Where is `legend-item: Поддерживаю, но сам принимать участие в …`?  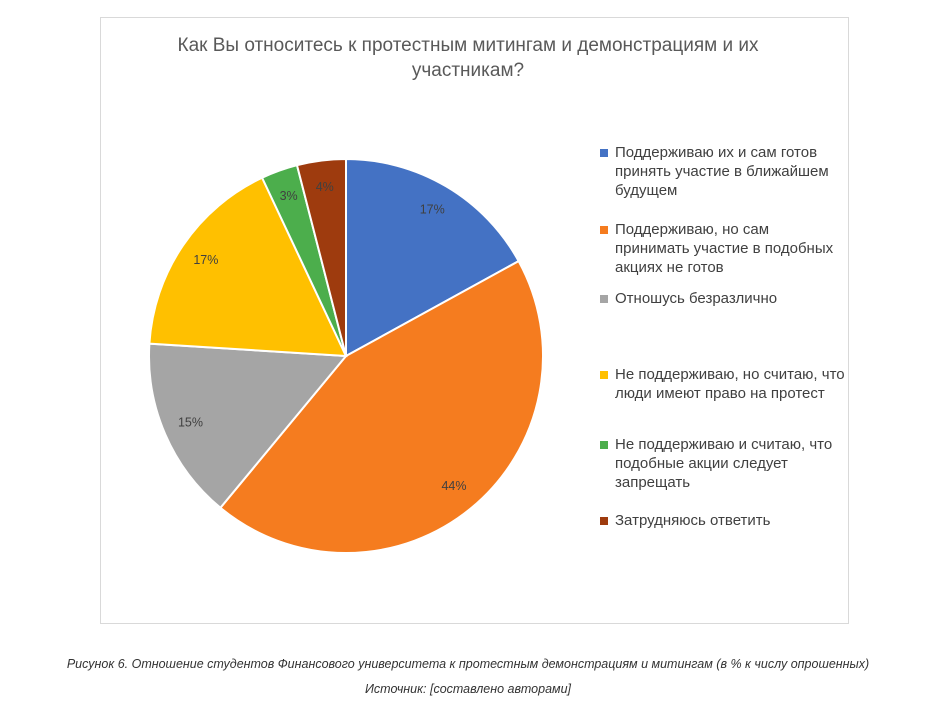
legend-item: Поддерживаю, но сам принимать участие в … is located at coordinates (723, 248).